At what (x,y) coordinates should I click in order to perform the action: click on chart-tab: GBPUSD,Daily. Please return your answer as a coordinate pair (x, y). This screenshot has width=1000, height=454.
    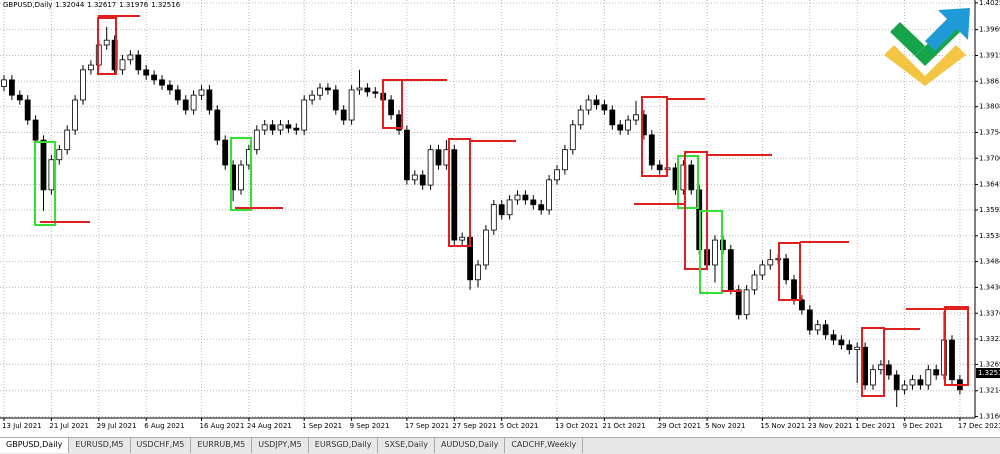
    Looking at the image, I should click on (35, 445).